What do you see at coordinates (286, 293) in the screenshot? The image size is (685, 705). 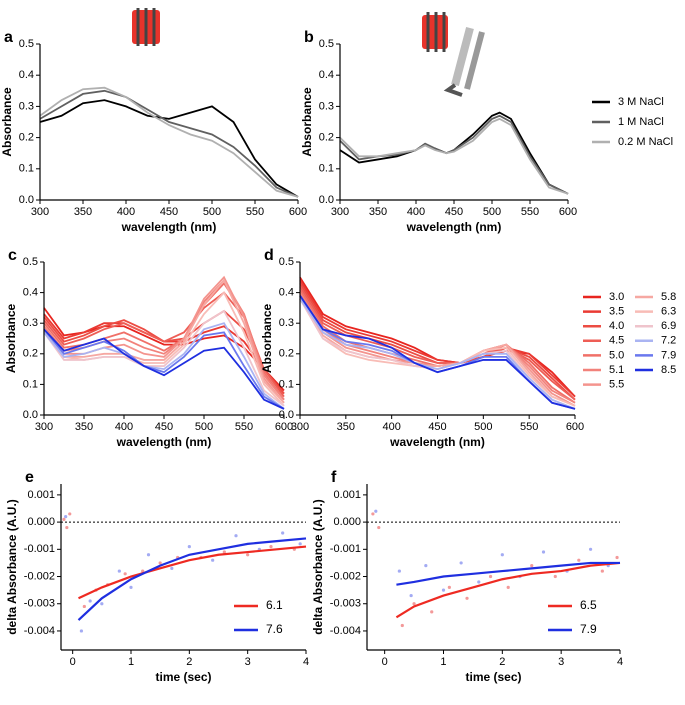 I see `y-tick-label: 0.4` at bounding box center [286, 293].